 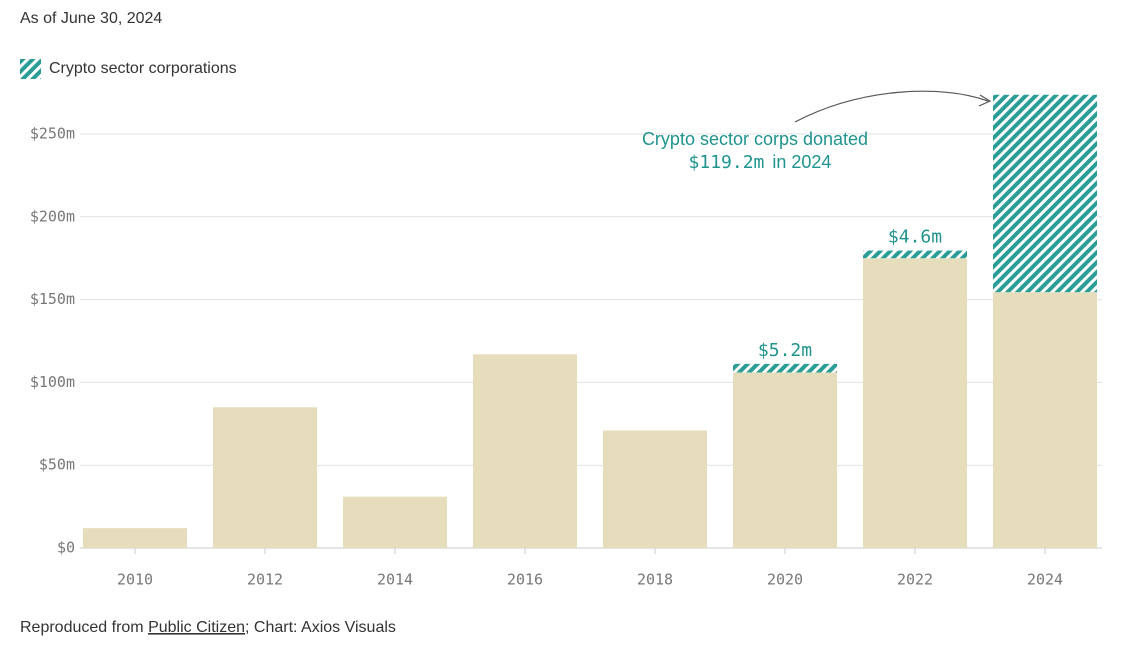 What do you see at coordinates (915, 237) in the screenshot?
I see `value-label: $4.6m` at bounding box center [915, 237].